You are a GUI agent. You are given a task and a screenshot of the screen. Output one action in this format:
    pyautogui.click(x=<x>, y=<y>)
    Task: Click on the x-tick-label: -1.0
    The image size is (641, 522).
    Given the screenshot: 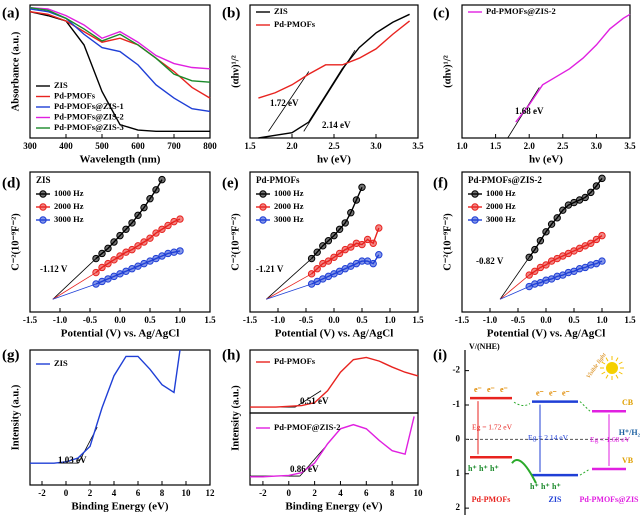 What is the action you would take?
    pyautogui.click(x=60, y=320)
    